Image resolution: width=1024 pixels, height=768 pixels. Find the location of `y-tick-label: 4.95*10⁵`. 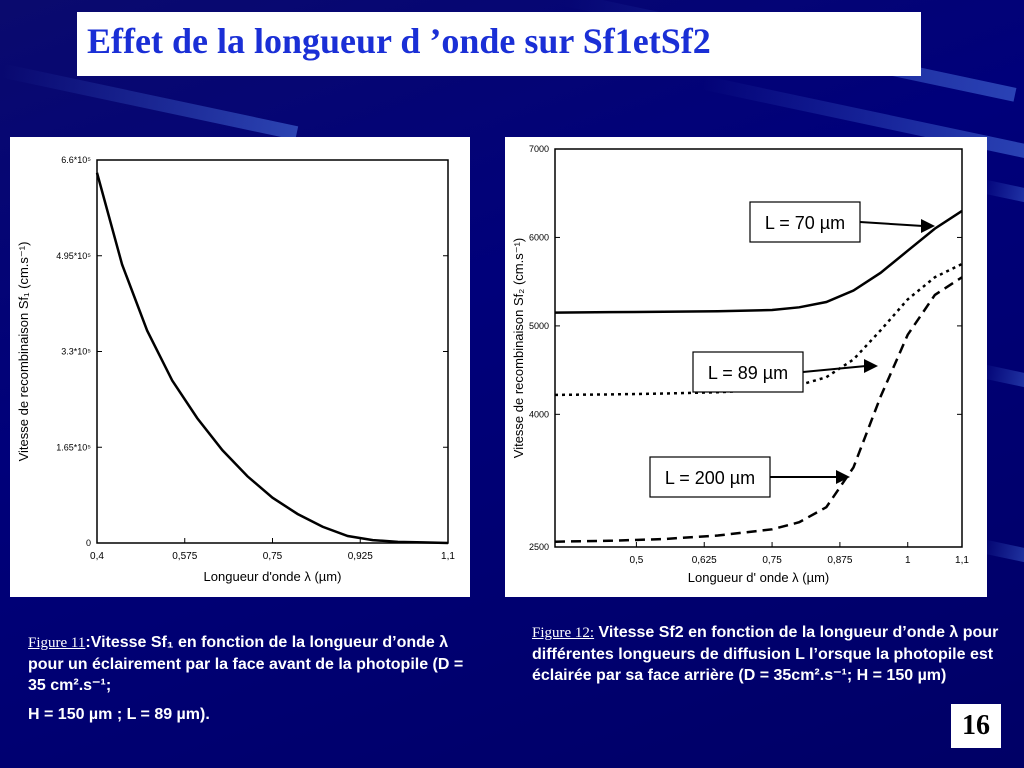

y-tick-label: 4.95*10⁵ is located at coordinates (73, 256).